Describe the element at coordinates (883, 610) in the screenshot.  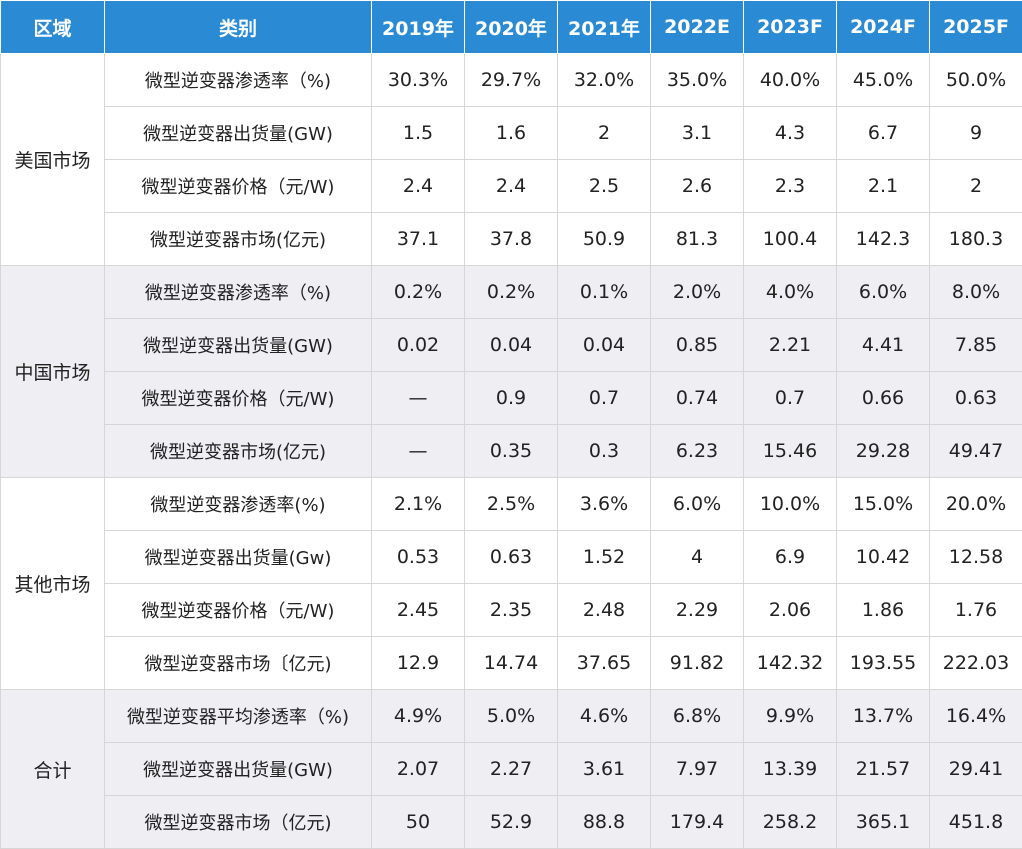
I see `value-cell: 1.86` at that location.